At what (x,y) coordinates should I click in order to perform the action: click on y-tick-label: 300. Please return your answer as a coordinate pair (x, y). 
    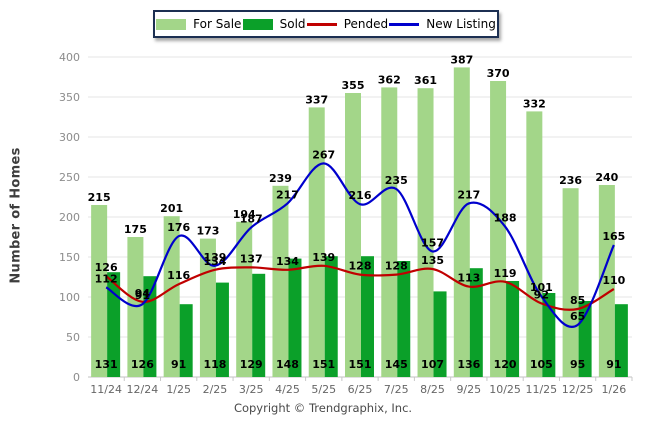
    Looking at the image, I should click on (69, 137).